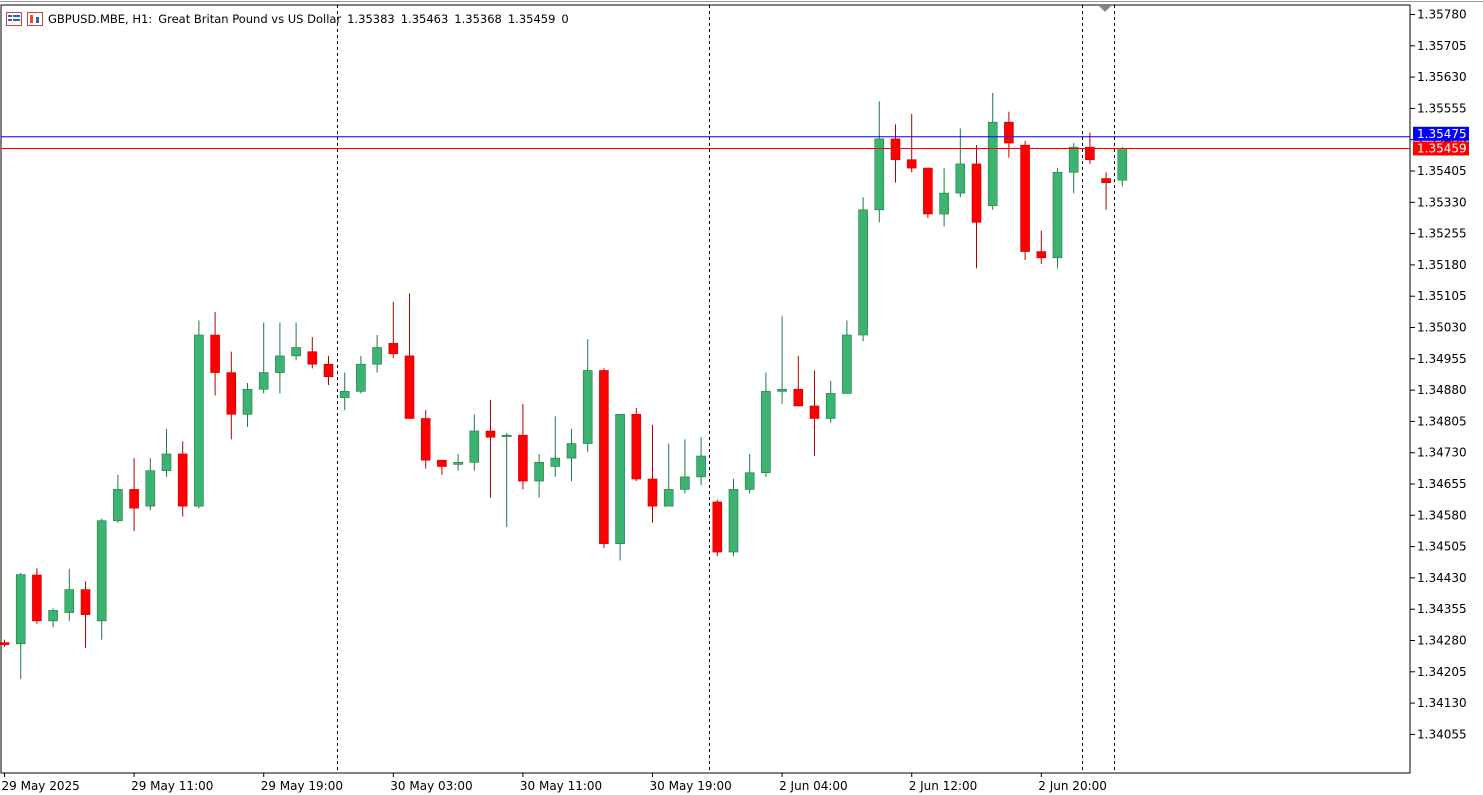 Image resolution: width=1483 pixels, height=795 pixels. What do you see at coordinates (1105, 9) in the screenshot?
I see `chart-shift-marker-icon` at bounding box center [1105, 9].